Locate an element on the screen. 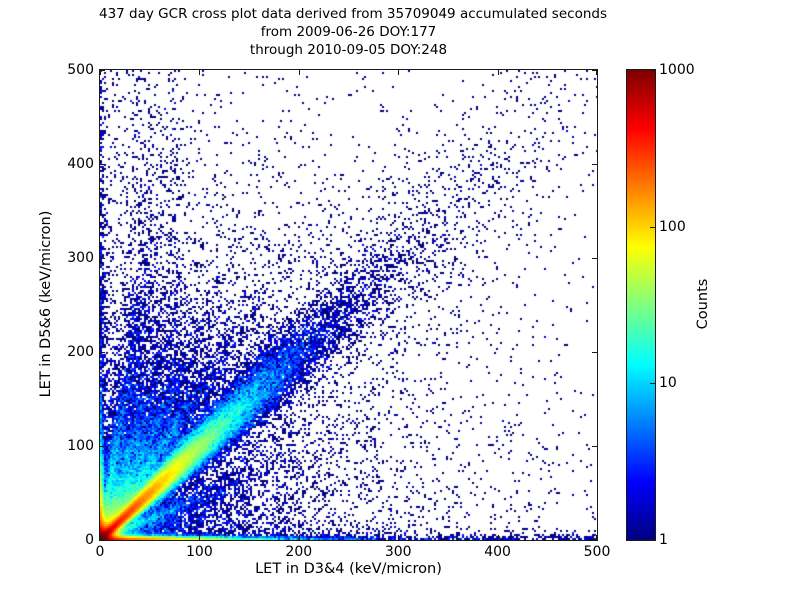 The width and height of the screenshot is (800, 600). colorbar is located at coordinates (641, 305).